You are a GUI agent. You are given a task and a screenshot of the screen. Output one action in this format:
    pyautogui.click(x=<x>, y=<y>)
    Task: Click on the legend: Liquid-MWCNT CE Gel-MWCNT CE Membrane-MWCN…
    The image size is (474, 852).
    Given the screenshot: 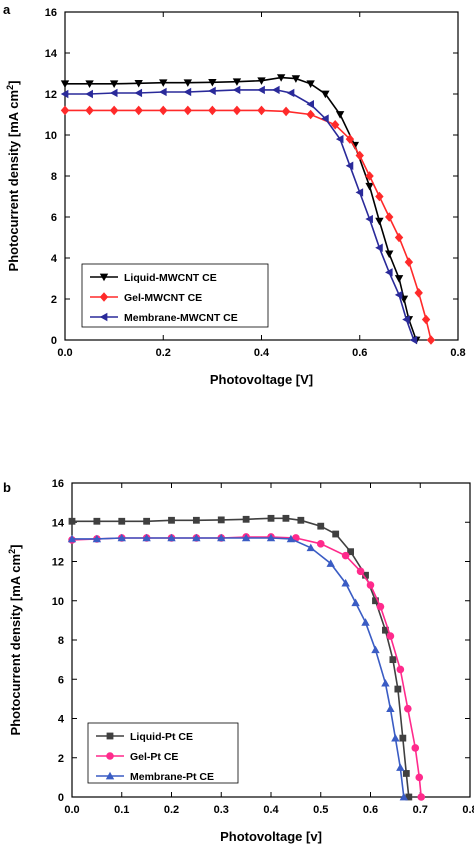 What is the action you would take?
    pyautogui.click(x=175, y=295)
    